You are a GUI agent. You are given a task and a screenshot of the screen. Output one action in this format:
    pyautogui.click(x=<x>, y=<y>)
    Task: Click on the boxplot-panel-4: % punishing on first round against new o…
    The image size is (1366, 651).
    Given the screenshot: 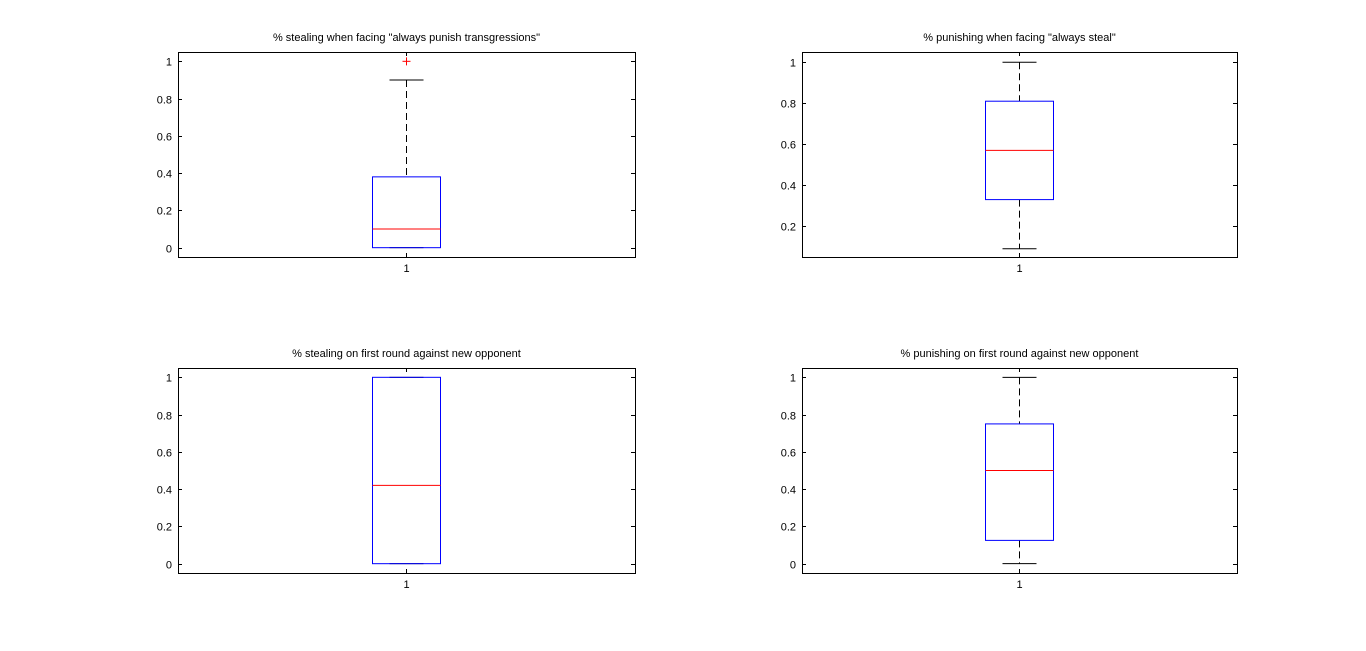 What is the action you would take?
    pyautogui.click(x=1009, y=469)
    